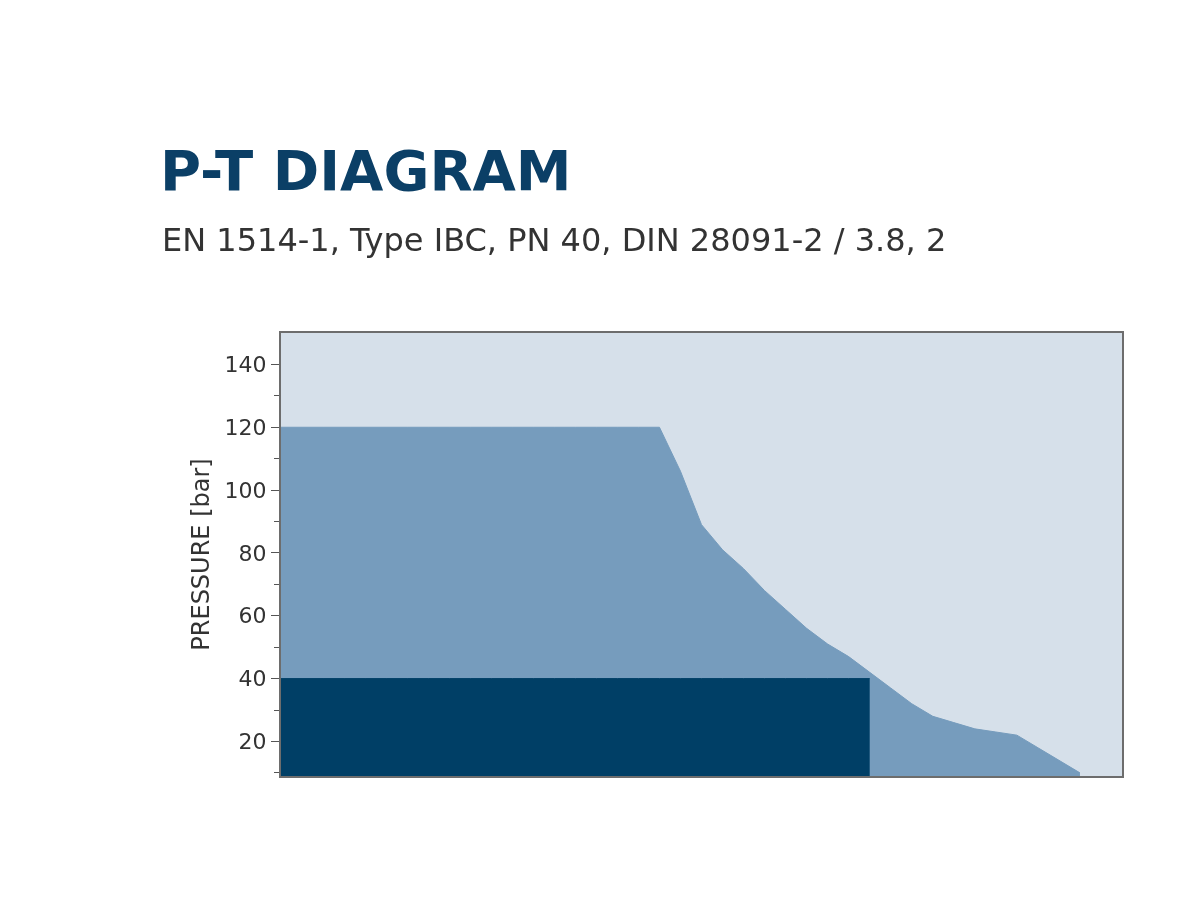 This screenshot has height=900, width=1200. I want to click on y-tick-label: 140, so click(245, 365).